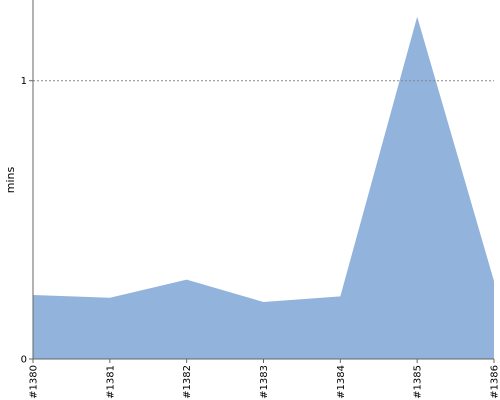  Describe the element at coordinates (187, 382) in the screenshot. I see `x-tick-label: #1382` at that location.